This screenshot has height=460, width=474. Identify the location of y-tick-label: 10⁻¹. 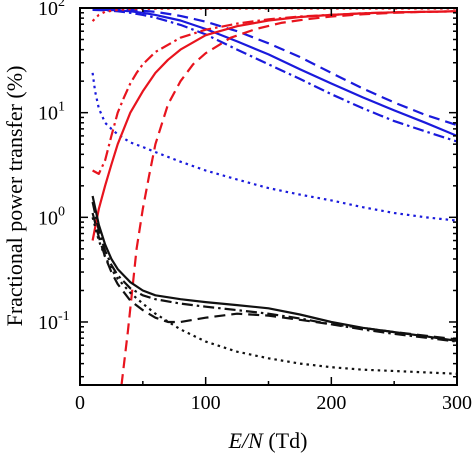
(54, 321).